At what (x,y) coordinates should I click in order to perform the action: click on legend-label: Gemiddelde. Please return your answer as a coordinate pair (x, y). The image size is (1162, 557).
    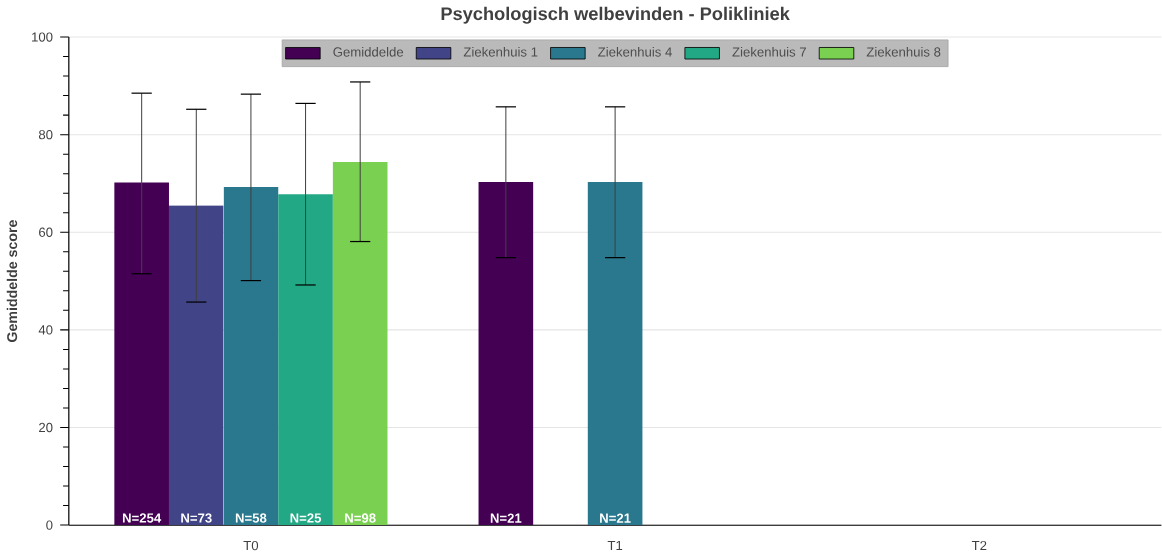
    Looking at the image, I should click on (368, 52).